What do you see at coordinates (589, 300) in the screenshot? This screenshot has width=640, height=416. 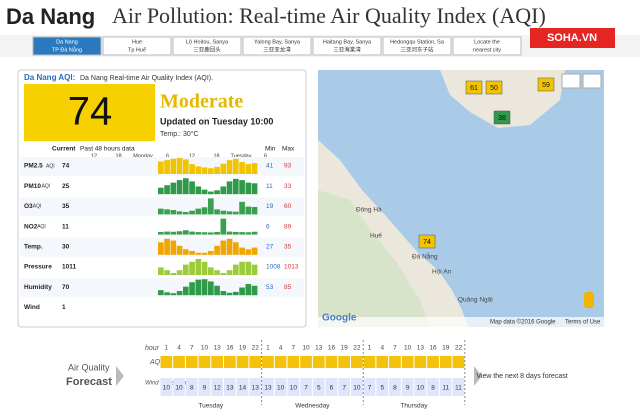 I see `pegman` at bounding box center [589, 300].